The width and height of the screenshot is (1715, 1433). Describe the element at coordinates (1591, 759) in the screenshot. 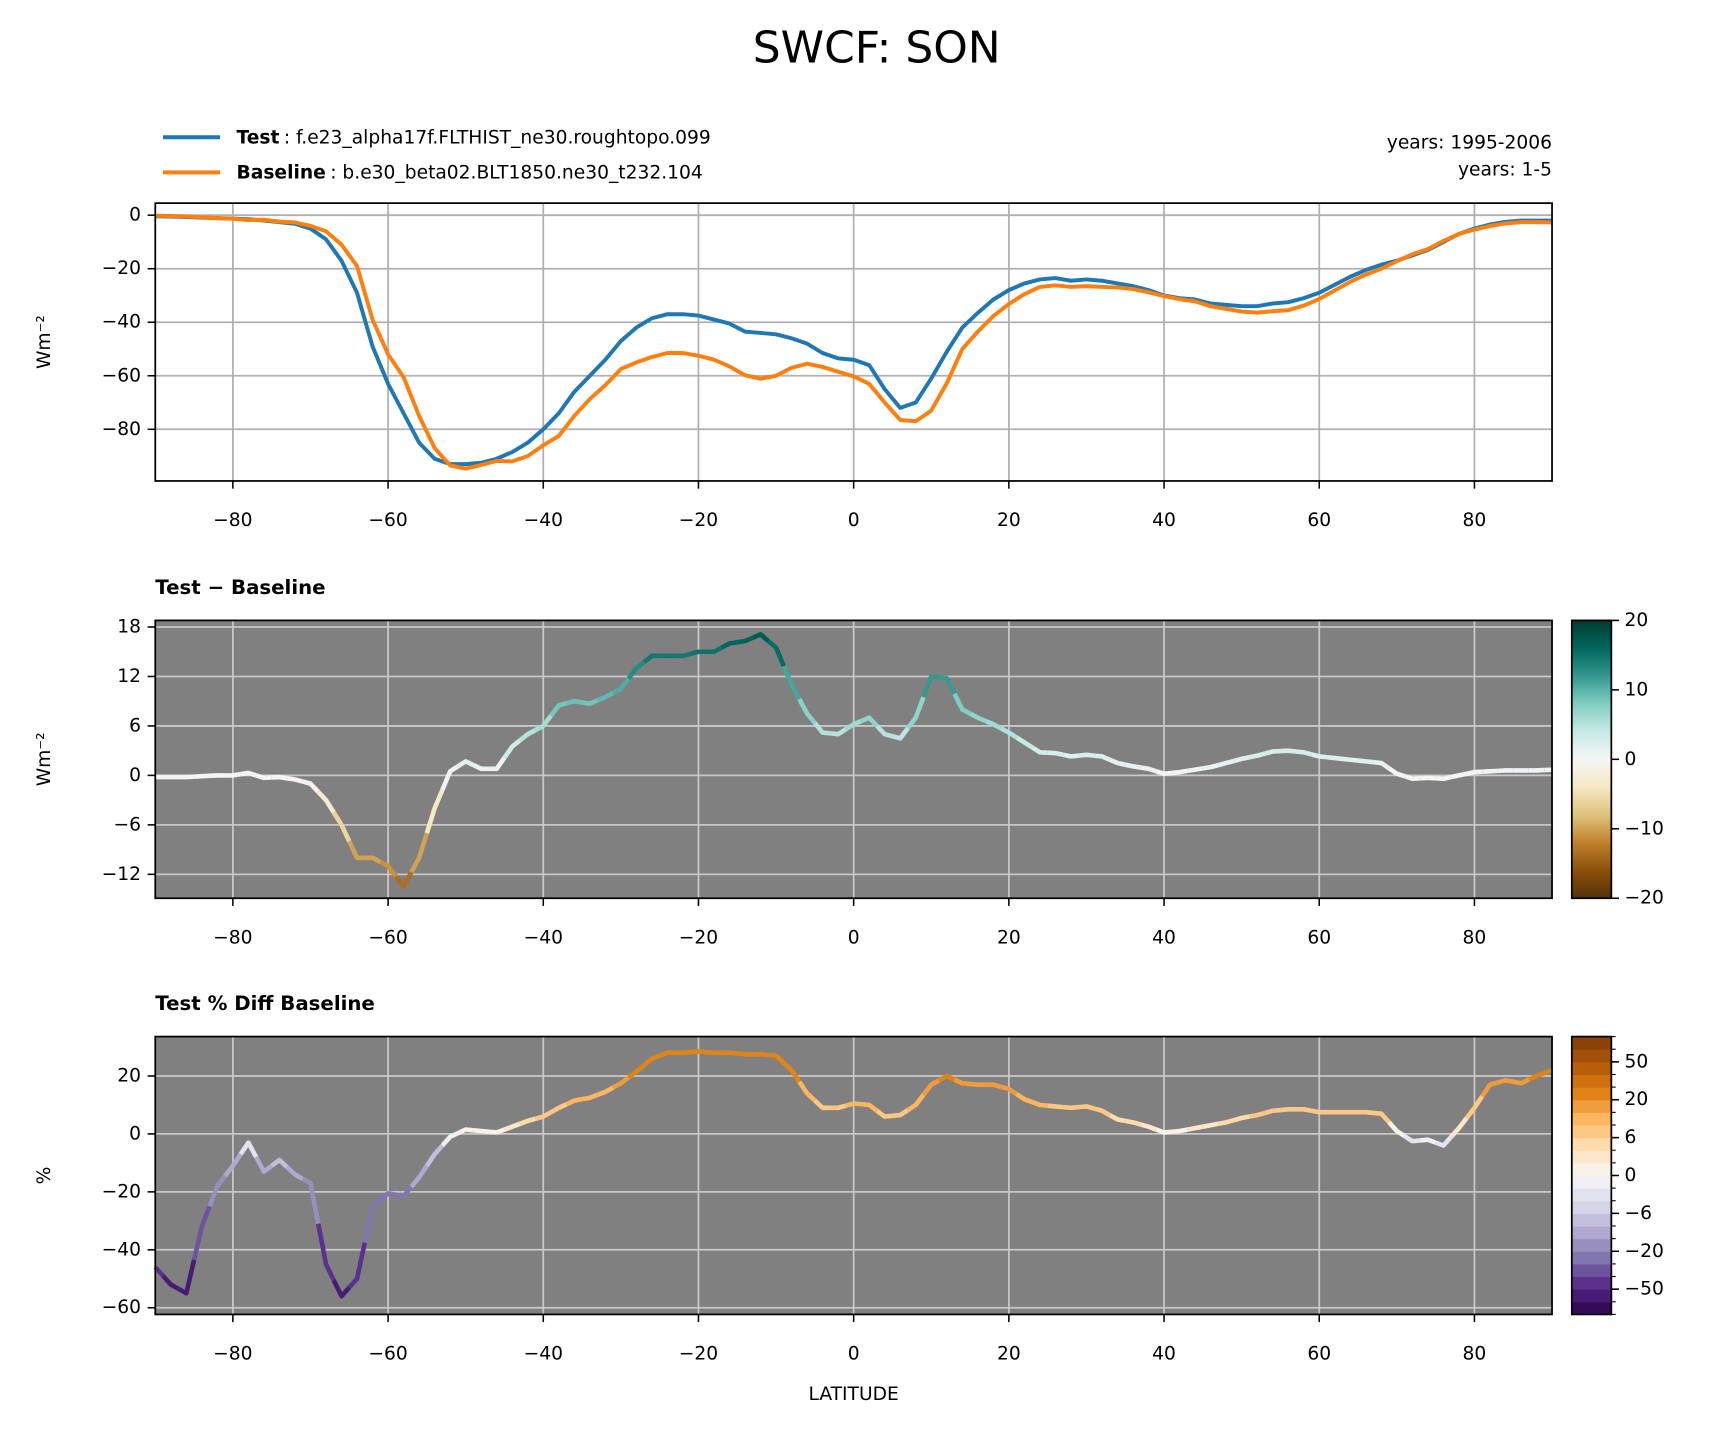

I see `colorbar` at that location.